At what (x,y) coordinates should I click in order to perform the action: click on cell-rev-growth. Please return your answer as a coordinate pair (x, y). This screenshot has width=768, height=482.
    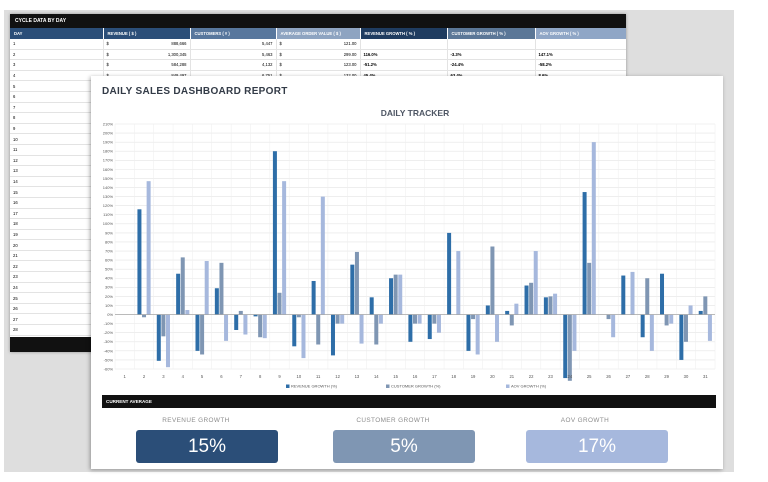
    Looking at the image, I should click on (404, 44).